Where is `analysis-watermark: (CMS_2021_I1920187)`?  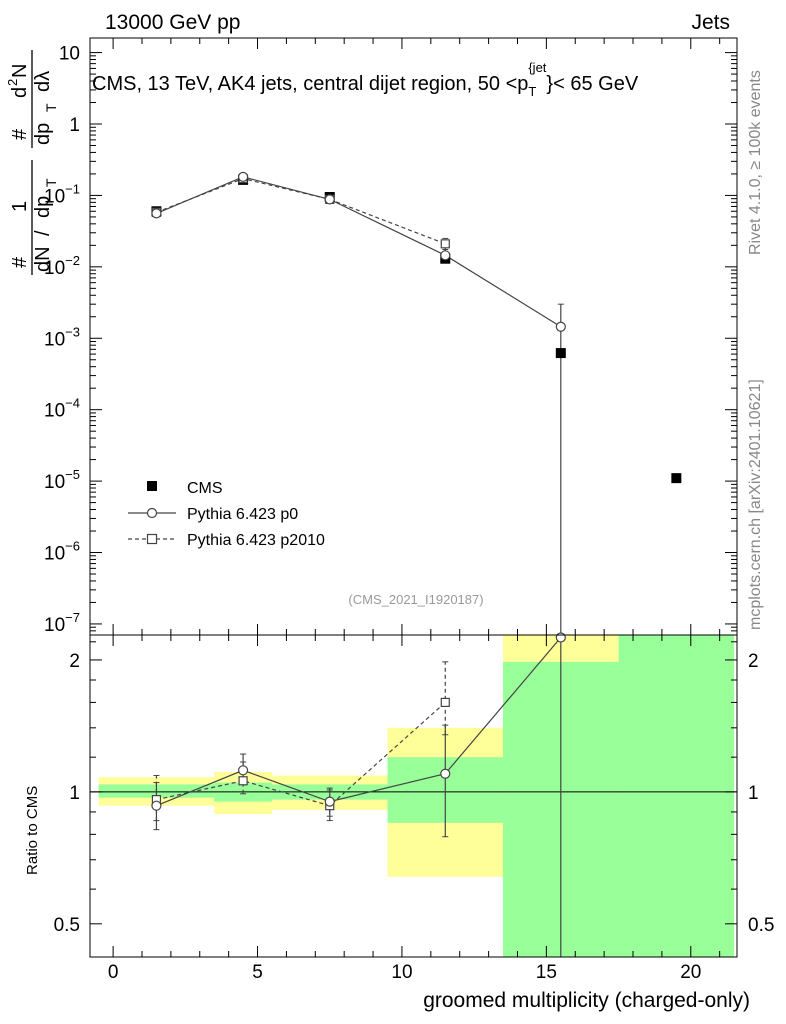
analysis-watermark: (CMS_2021_I1920187) is located at coordinates (415, 599).